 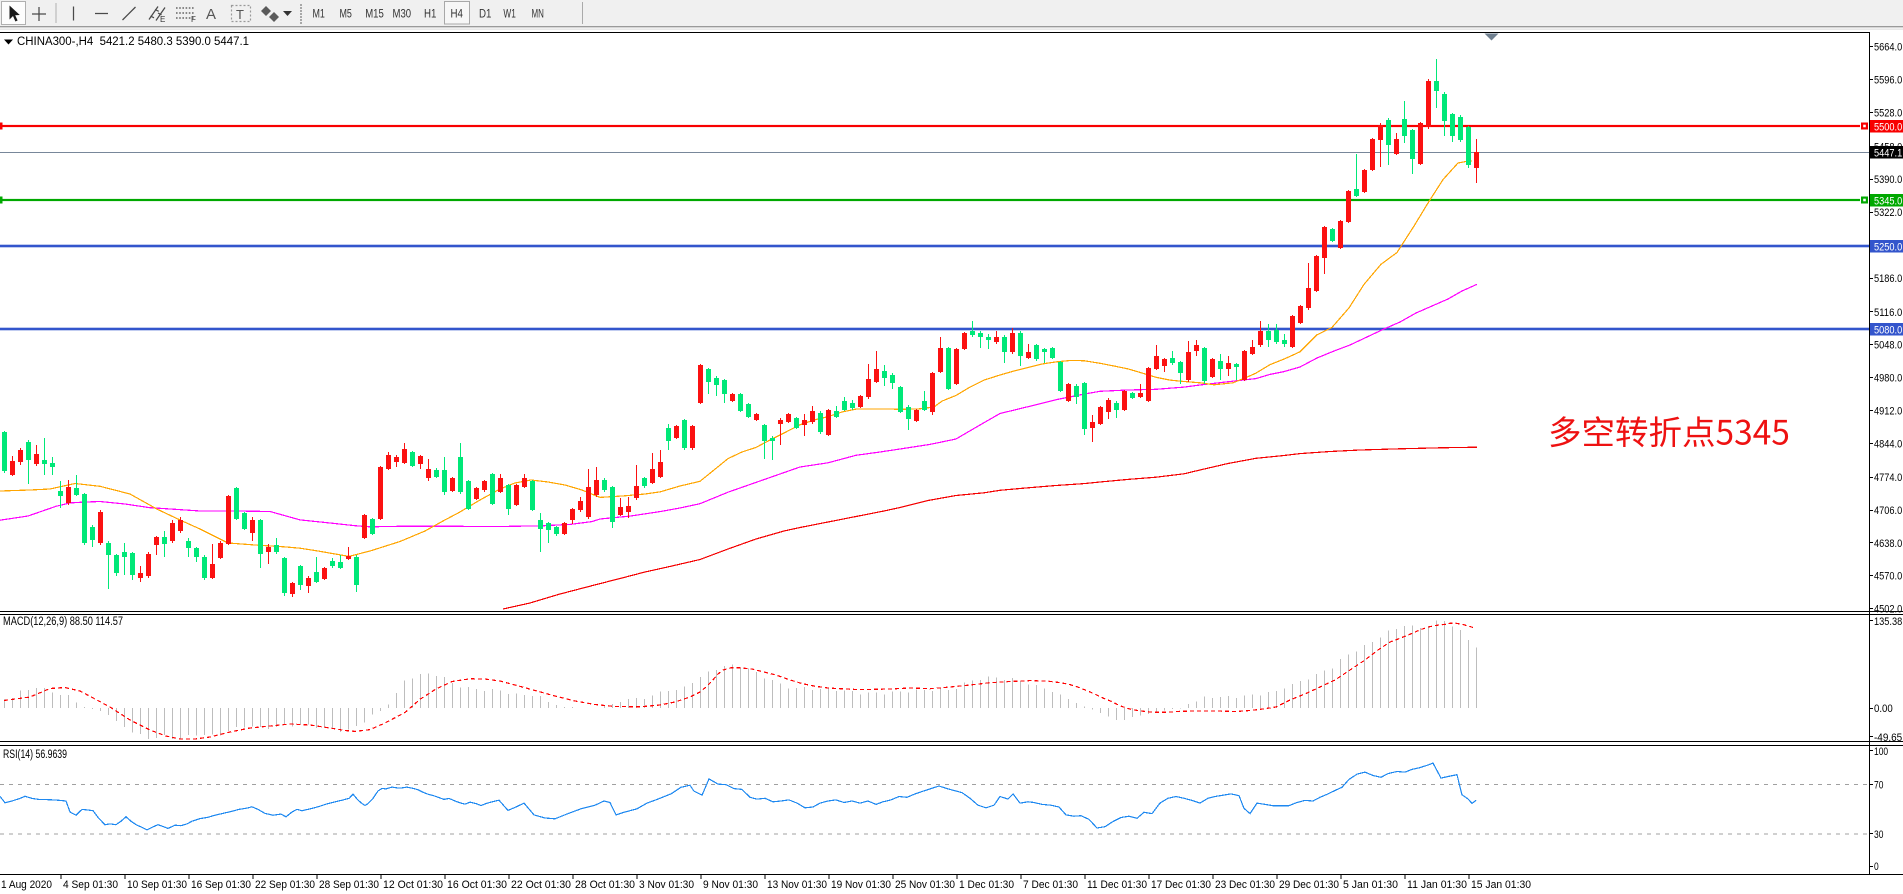 What do you see at coordinates (1888, 213) in the screenshot?
I see `svg-text: 5322.0` at bounding box center [1888, 213].